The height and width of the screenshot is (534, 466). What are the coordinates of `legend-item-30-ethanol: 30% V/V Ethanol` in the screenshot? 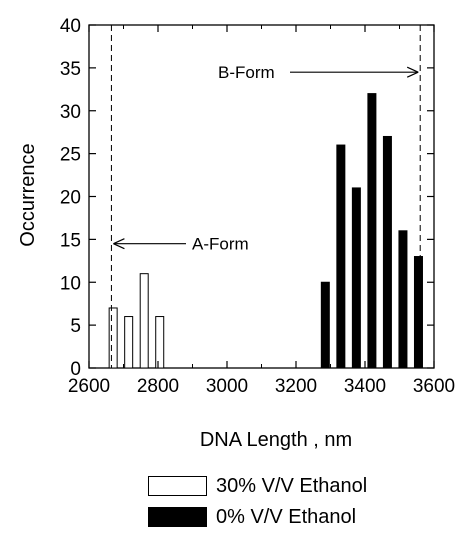 It's located at (257, 486).